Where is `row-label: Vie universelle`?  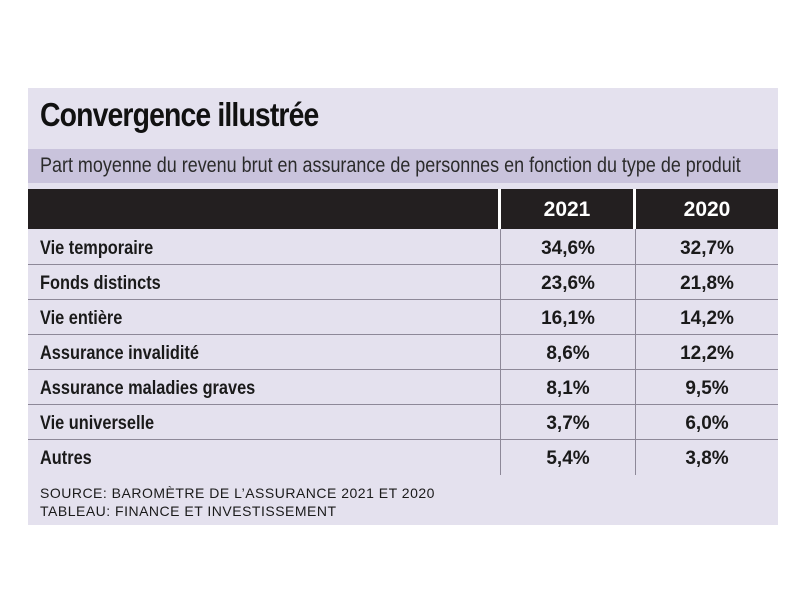 row-label: Vie universelle is located at coordinates (97, 423).